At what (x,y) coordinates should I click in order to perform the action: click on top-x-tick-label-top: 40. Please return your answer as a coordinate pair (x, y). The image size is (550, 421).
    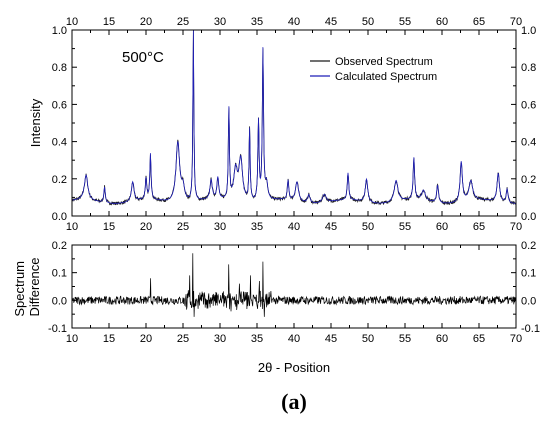
    Looking at the image, I should click on (294, 22).